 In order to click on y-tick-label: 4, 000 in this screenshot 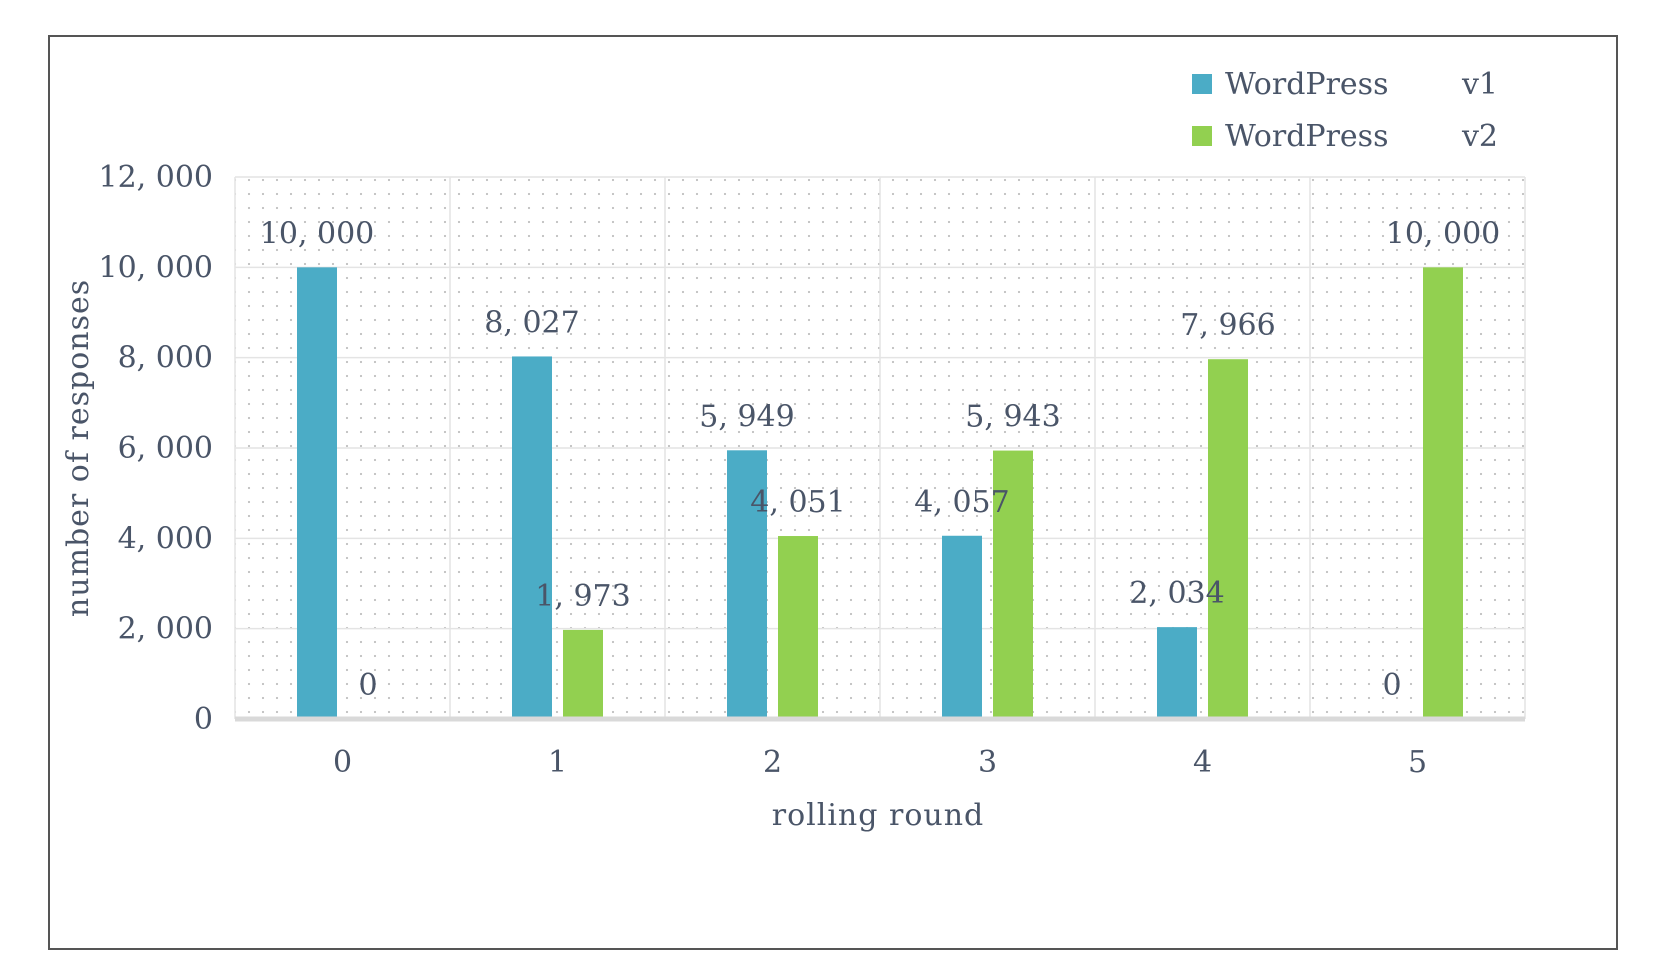, I will do `click(165, 538)`.